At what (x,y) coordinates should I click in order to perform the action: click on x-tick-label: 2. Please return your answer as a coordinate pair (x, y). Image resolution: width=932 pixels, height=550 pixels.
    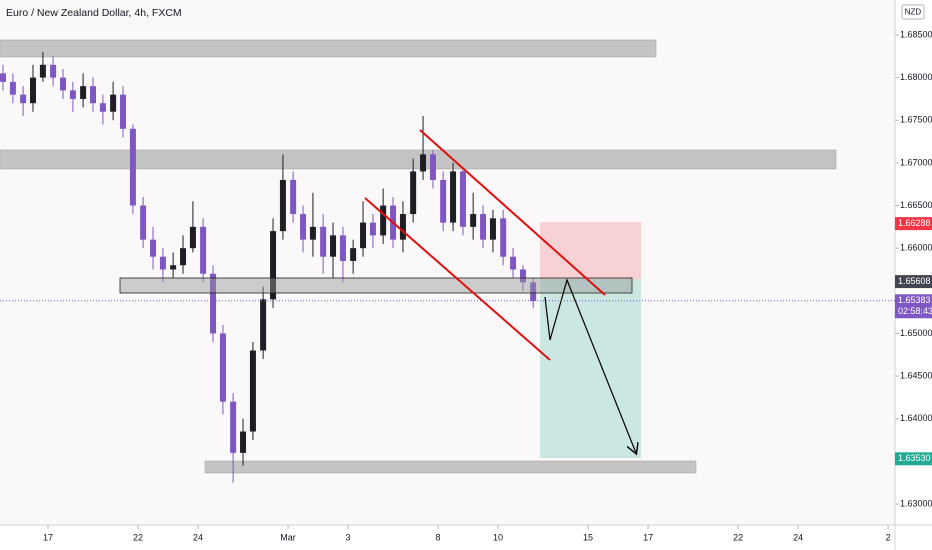
    Looking at the image, I should click on (888, 537).